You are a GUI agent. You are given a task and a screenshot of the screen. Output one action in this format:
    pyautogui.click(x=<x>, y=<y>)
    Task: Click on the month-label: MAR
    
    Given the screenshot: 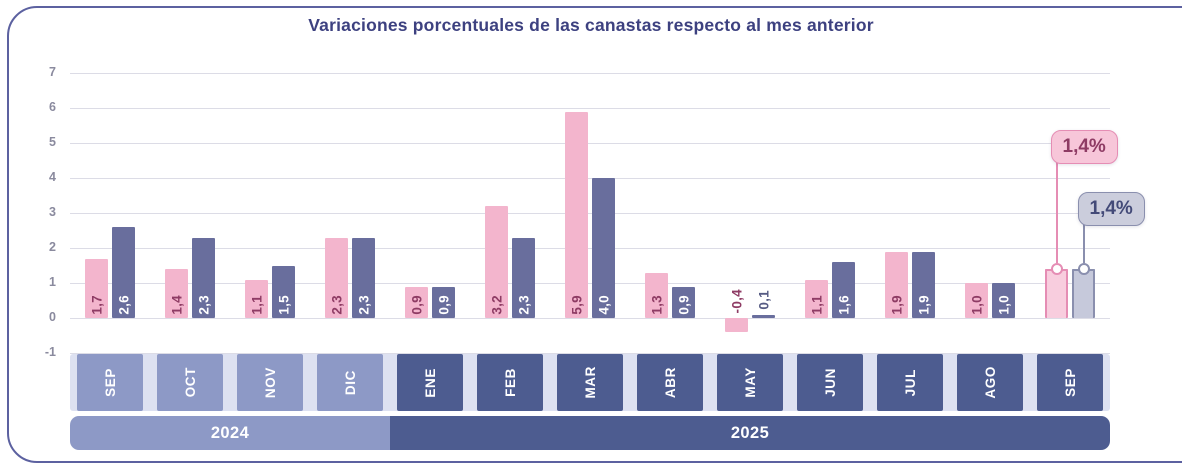 What is the action you would take?
    pyautogui.click(x=590, y=382)
    